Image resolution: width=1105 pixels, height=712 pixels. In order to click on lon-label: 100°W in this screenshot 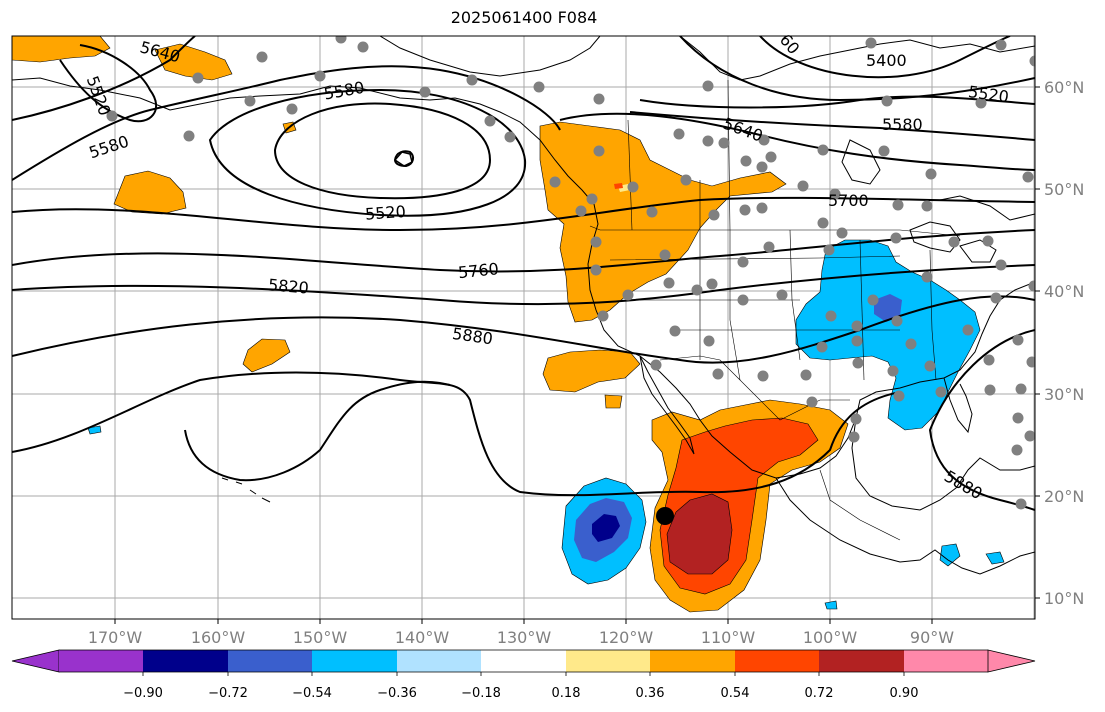, I will do `click(830, 637)`.